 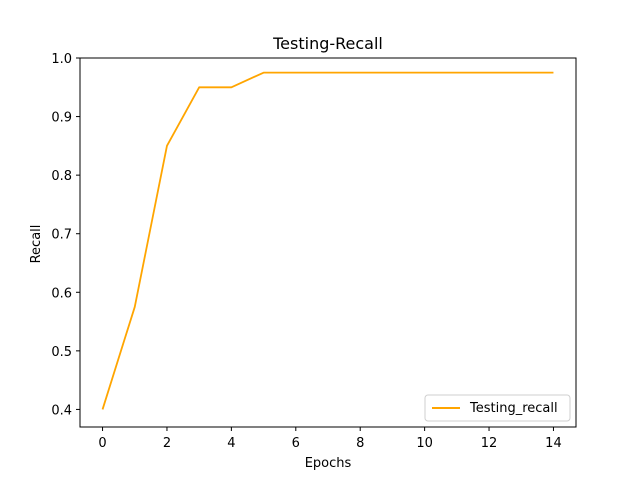 I want to click on y-tick-label: 0.4, so click(x=61, y=410).